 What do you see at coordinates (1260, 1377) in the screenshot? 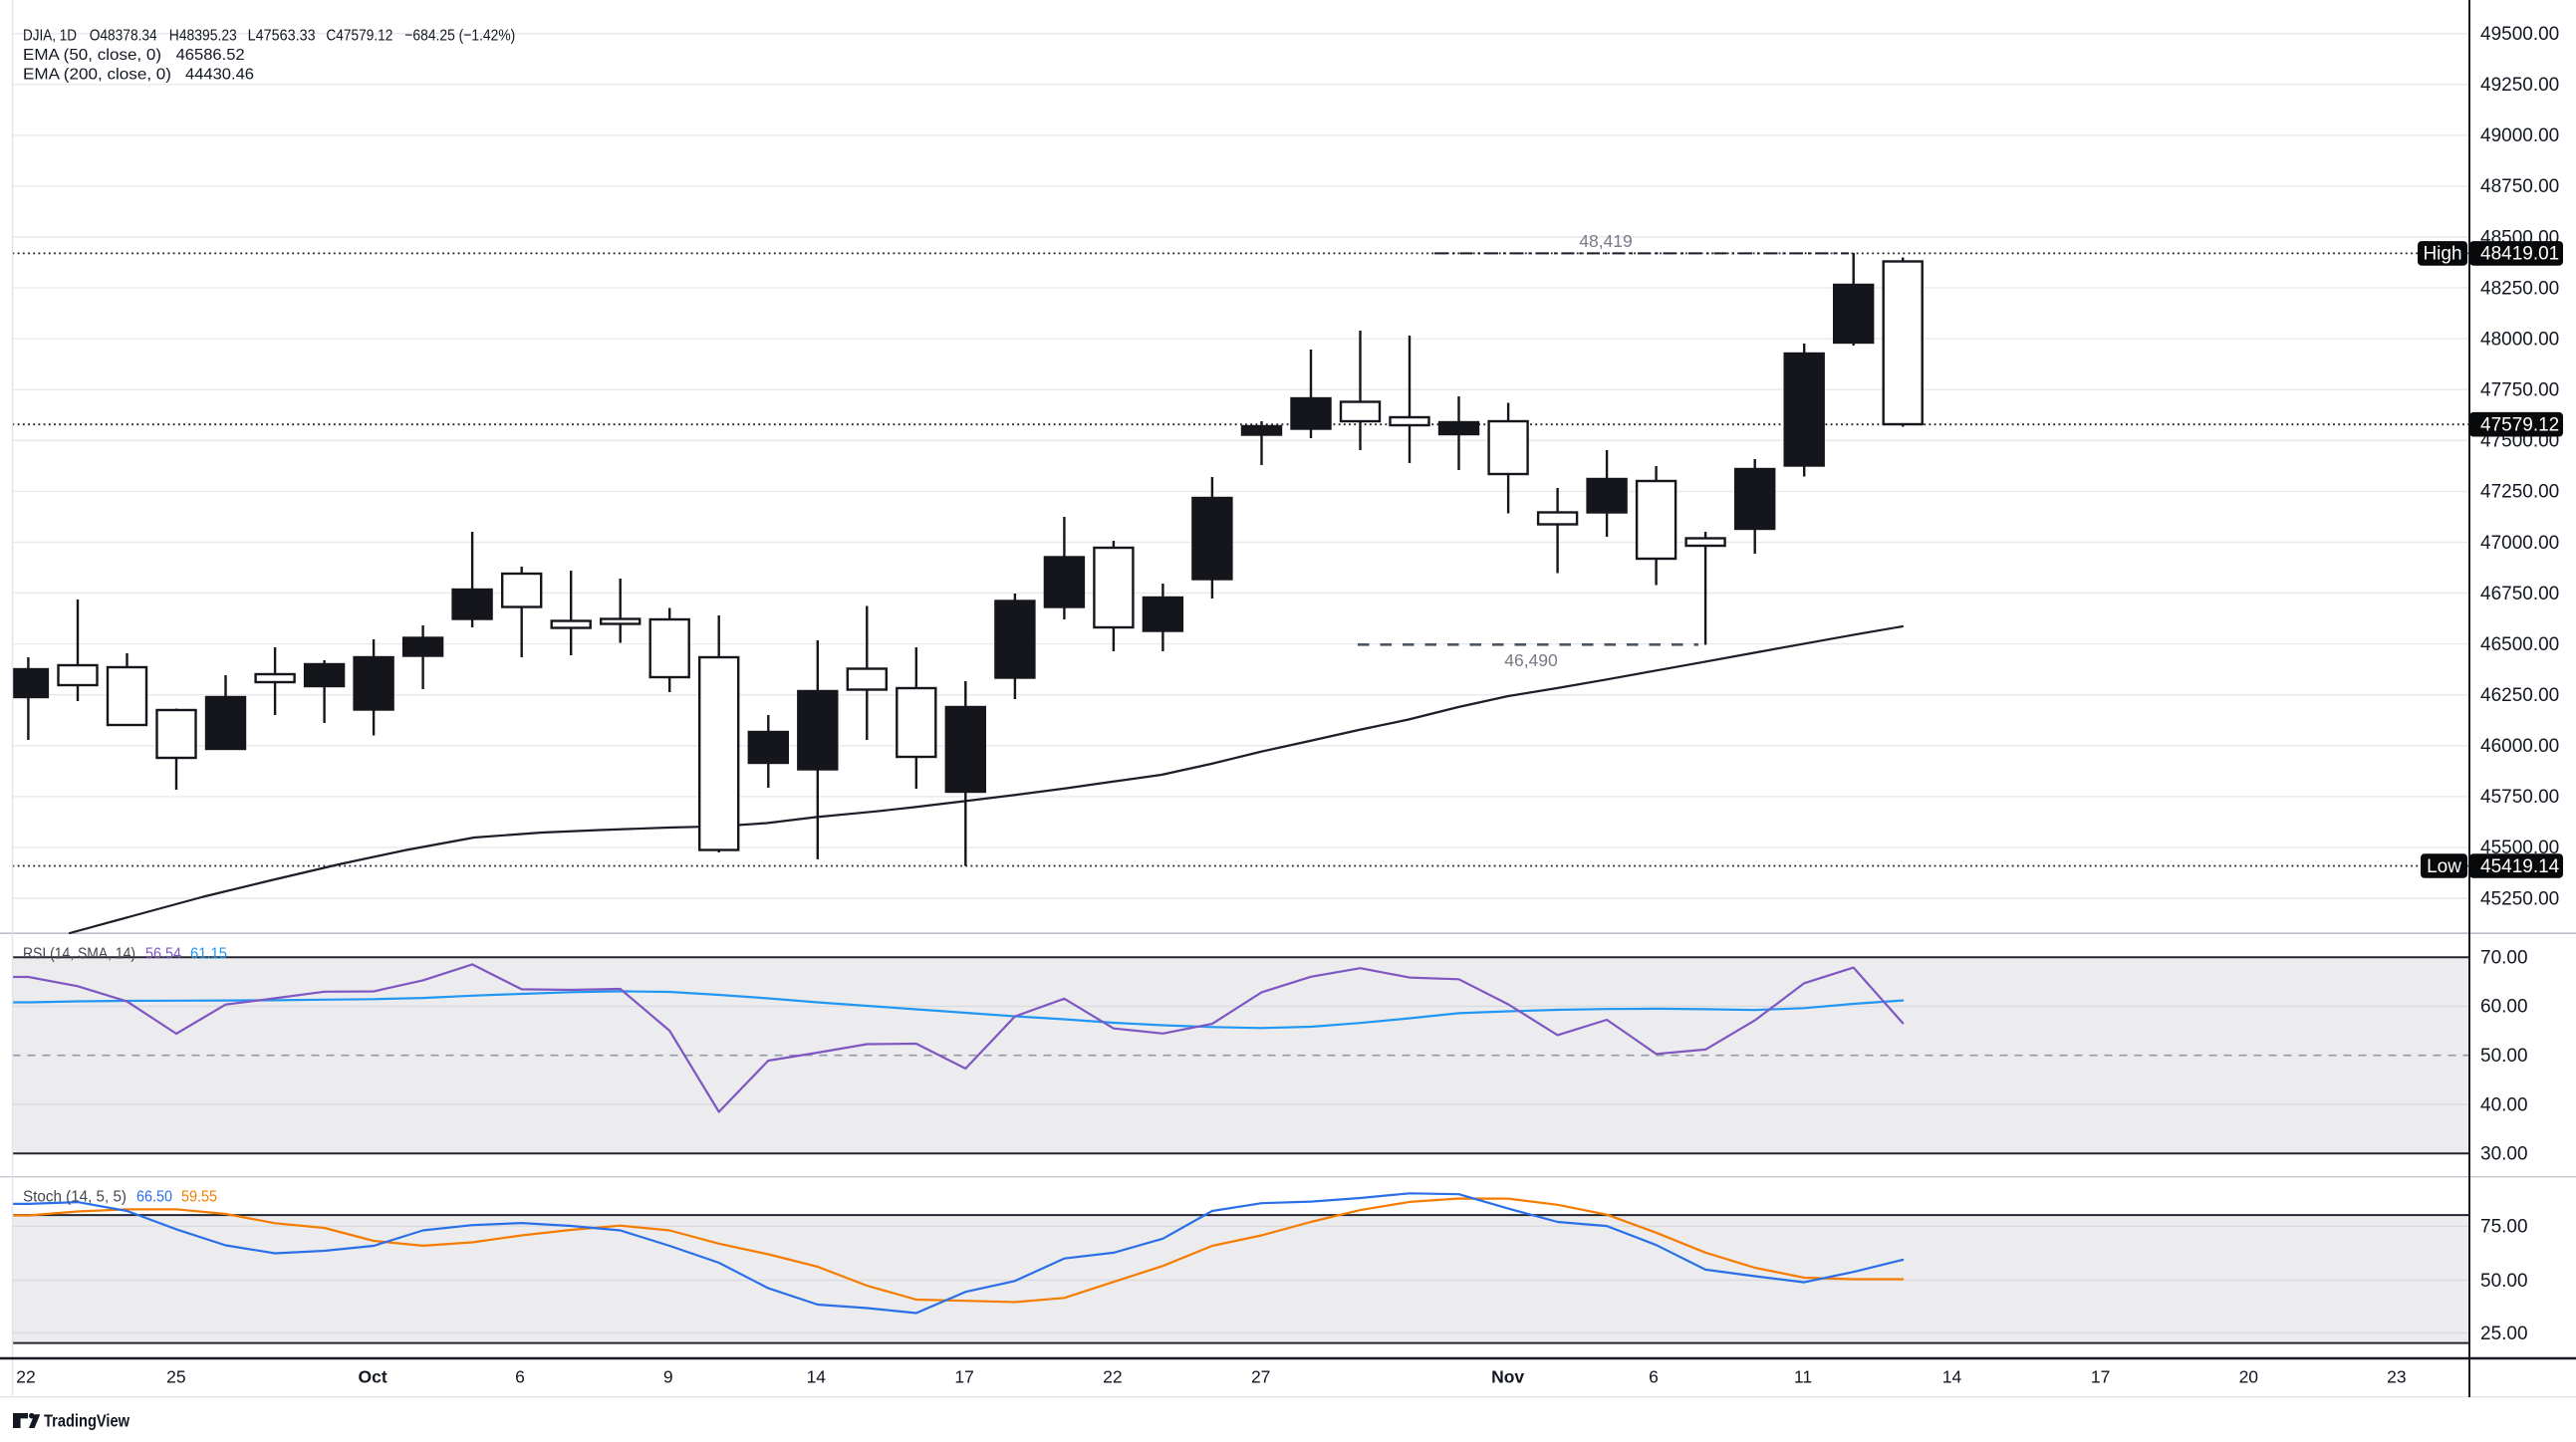
I see `svg-text: 27` at bounding box center [1260, 1377].